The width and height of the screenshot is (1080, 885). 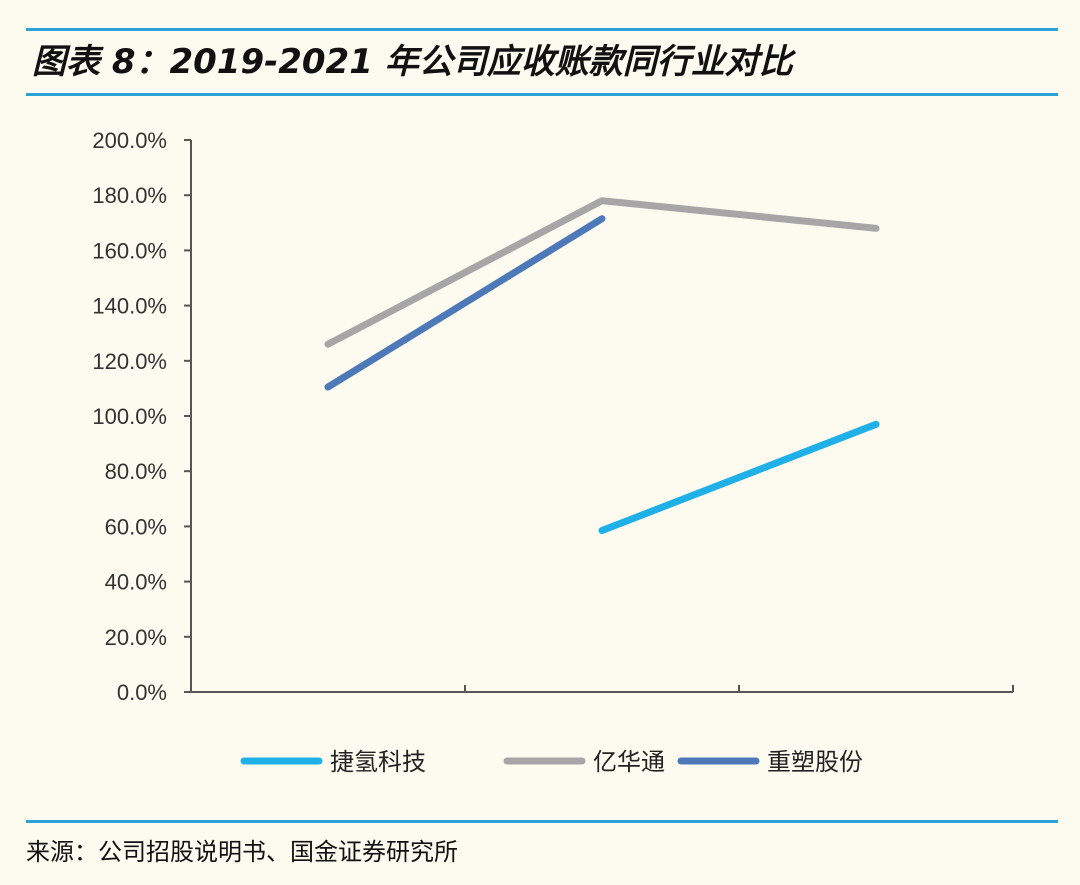 What do you see at coordinates (129, 361) in the screenshot?
I see `y-tick-label: 120.0%` at bounding box center [129, 361].